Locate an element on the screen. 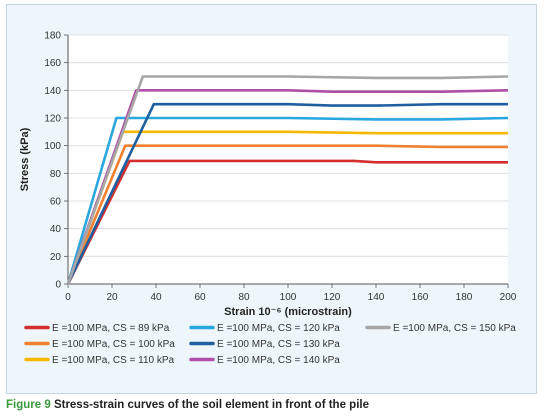  legend-item: E =100 MPa, CS = 130 kPa is located at coordinates (264, 344).